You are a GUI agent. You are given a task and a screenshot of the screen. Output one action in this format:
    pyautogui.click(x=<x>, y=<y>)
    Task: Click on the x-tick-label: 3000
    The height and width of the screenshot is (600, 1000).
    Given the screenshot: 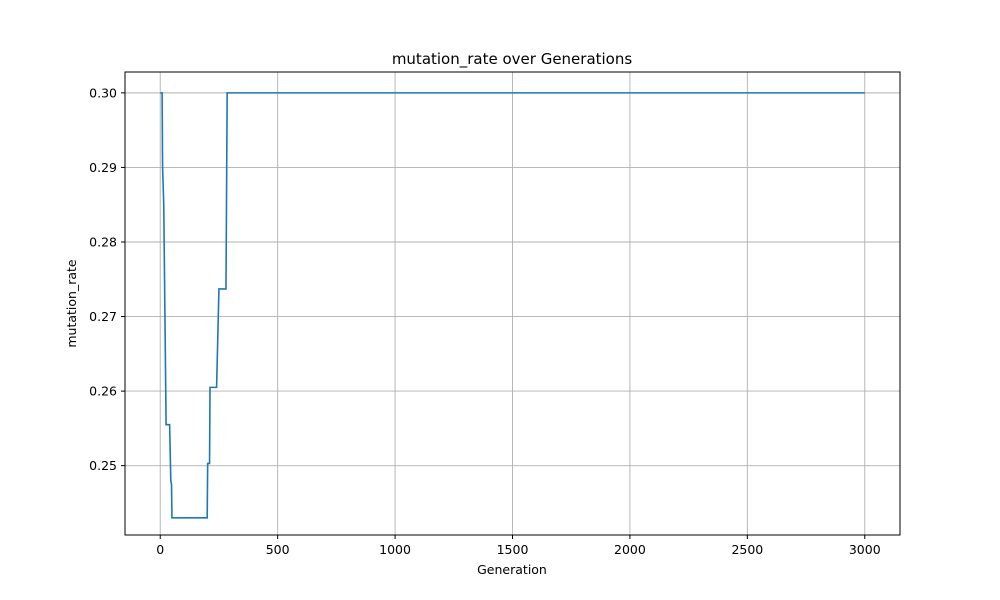 What is the action you would take?
    pyautogui.click(x=865, y=549)
    